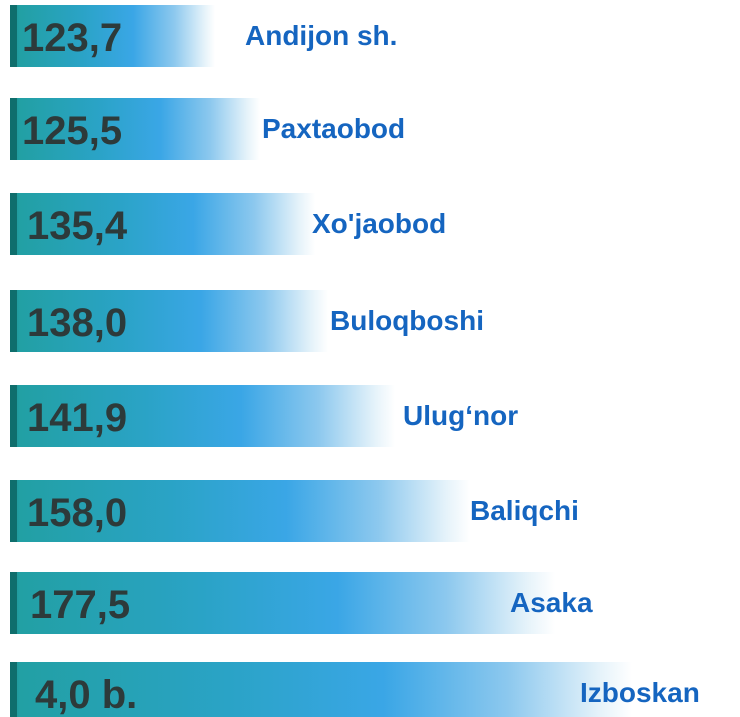  Describe the element at coordinates (86, 695) in the screenshot. I see `value-label: 4,0 b.` at that location.